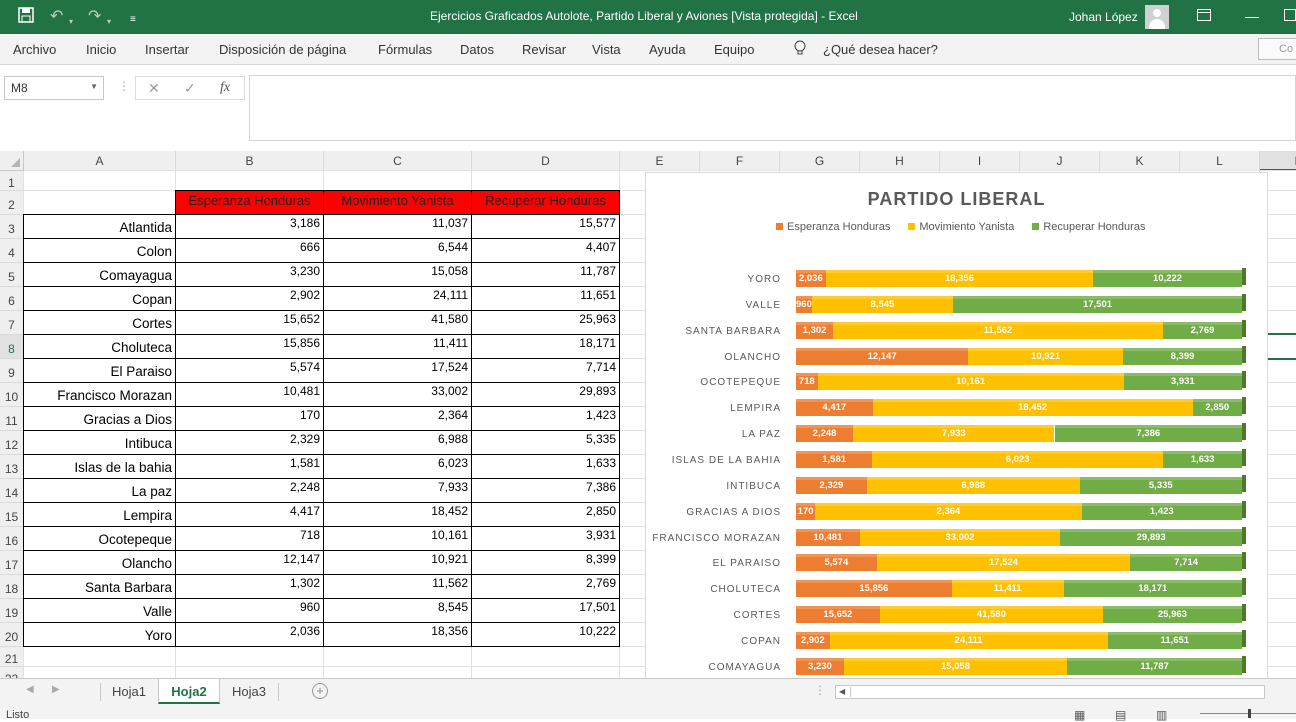  I want to click on column-header-j: J, so click(1060, 161).